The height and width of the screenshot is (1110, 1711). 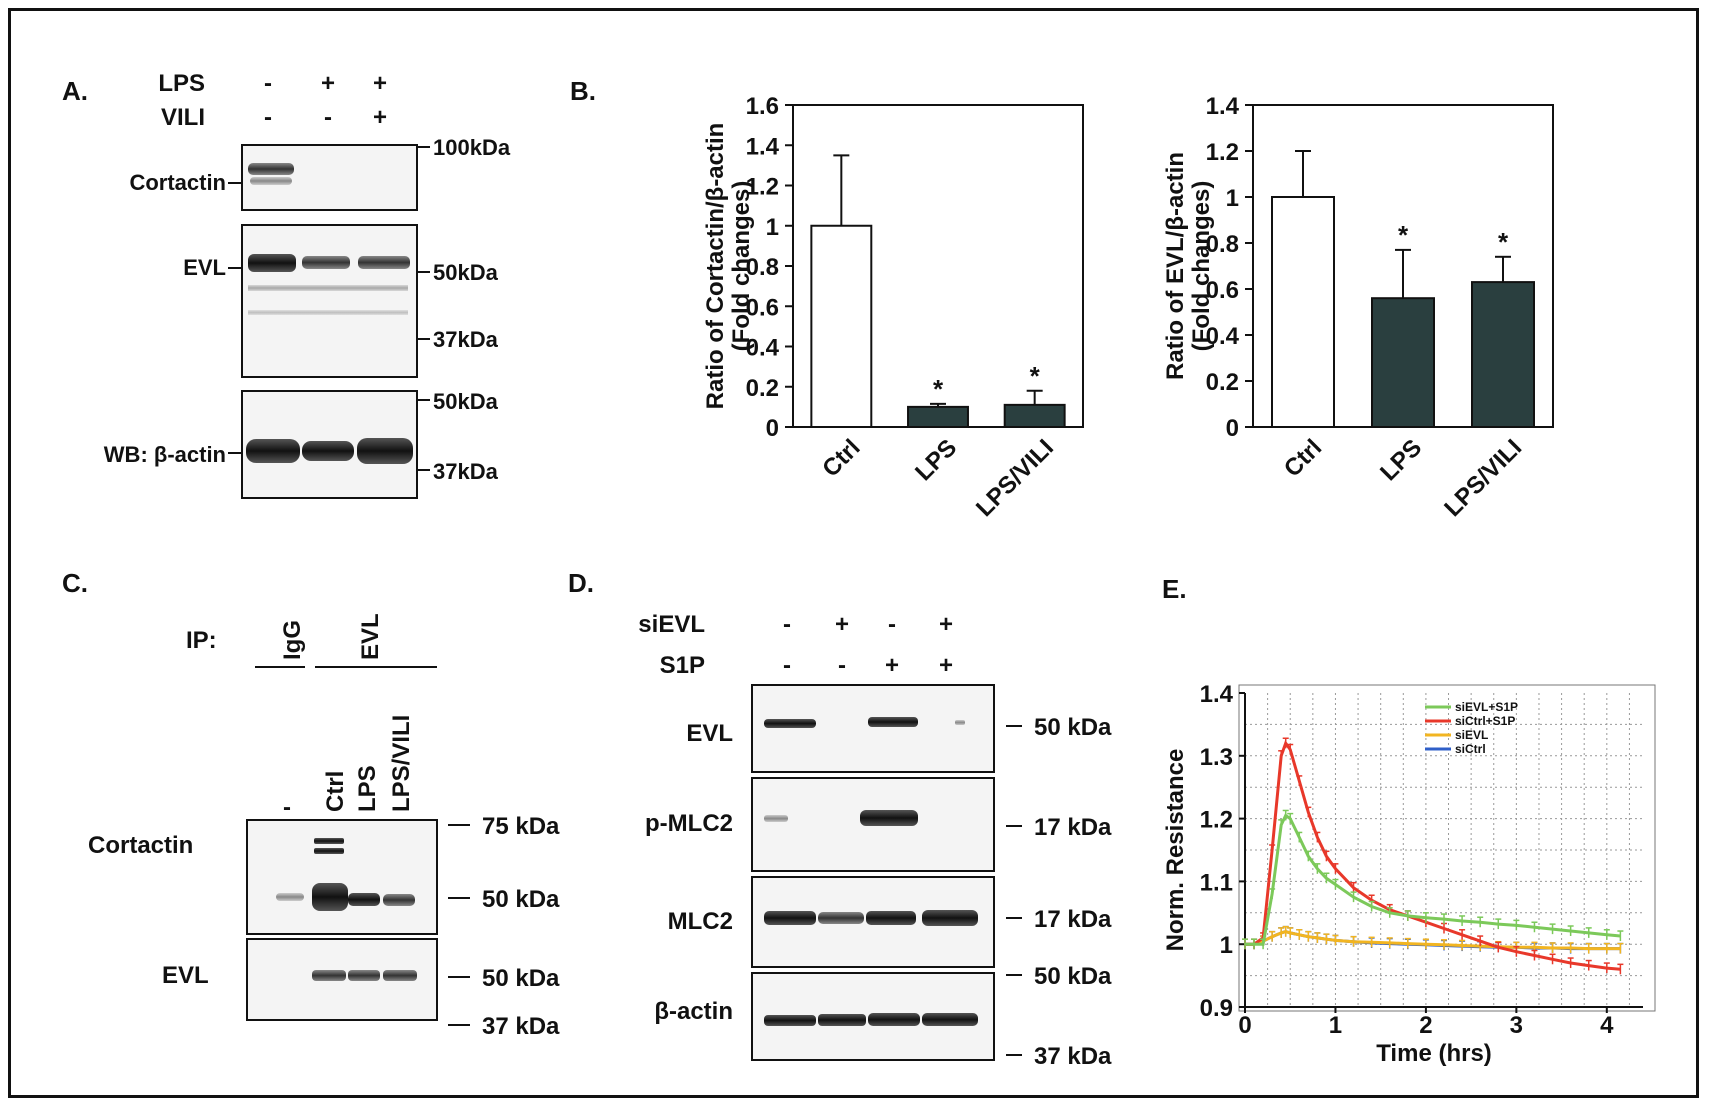 What do you see at coordinates (401, 763) in the screenshot?
I see `lane-lps-vili: LPS/VILI` at bounding box center [401, 763].